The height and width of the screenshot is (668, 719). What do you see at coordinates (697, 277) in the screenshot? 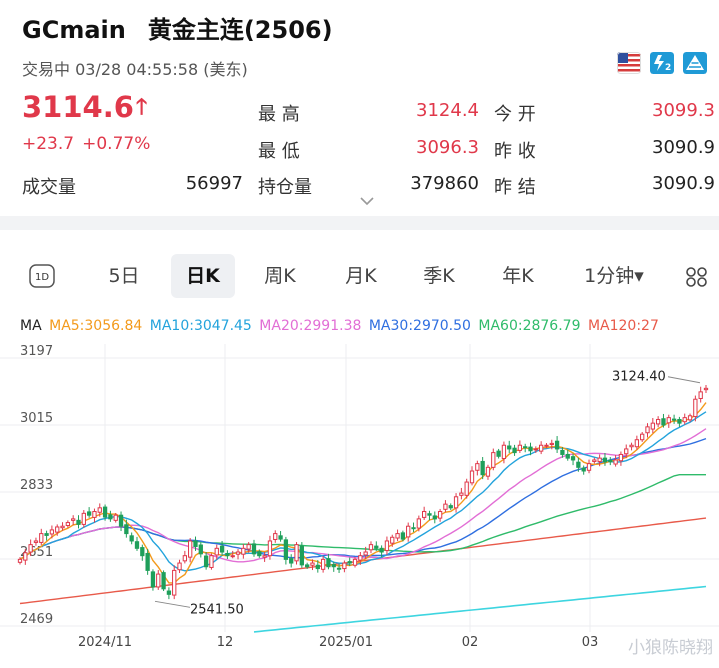
I see `grid-layout-icon` at bounding box center [697, 277].